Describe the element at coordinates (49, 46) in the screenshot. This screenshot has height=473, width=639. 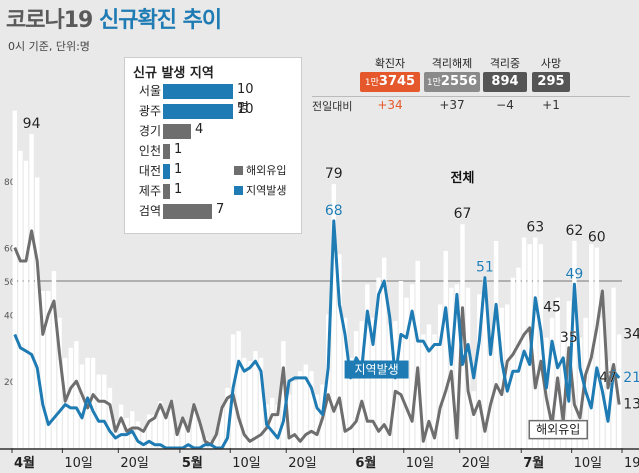
I see `subtitle: 0시 기준, 단위:명` at that location.